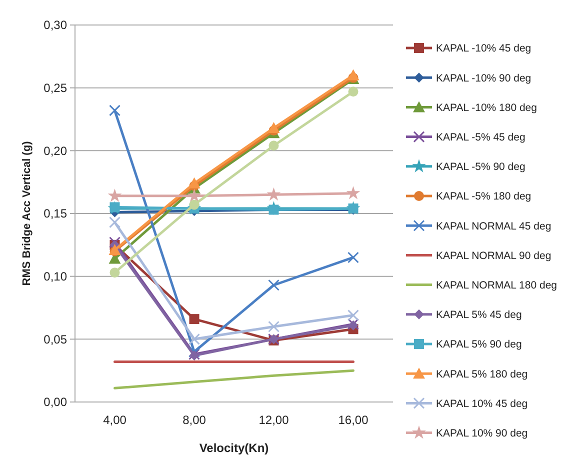 The image size is (573, 475). What do you see at coordinates (482, 404) in the screenshot?
I see `legend-label: KAPAL 10% 45 deg` at bounding box center [482, 404].